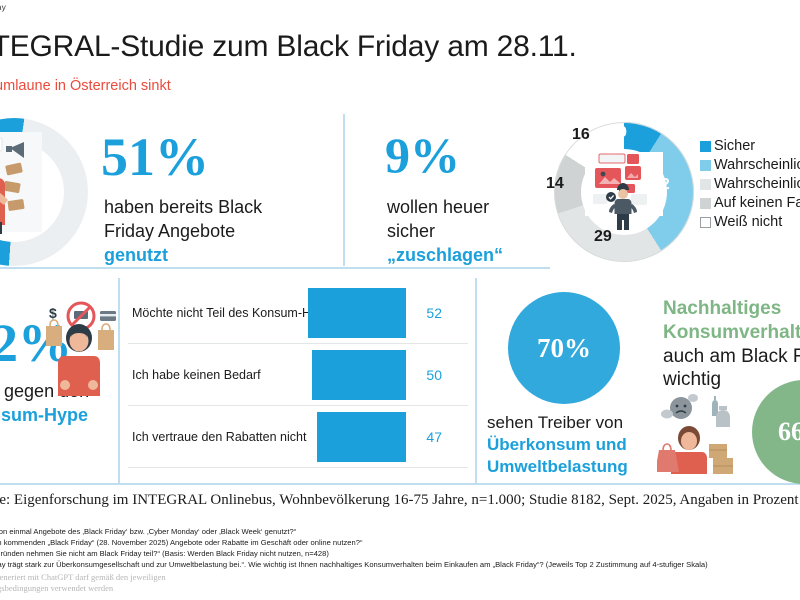 Image resolution: width=800 pixels, height=600 pixels. What do you see at coordinates (79, 348) in the screenshot?
I see `illustration-no-shopping: $` at bounding box center [79, 348].